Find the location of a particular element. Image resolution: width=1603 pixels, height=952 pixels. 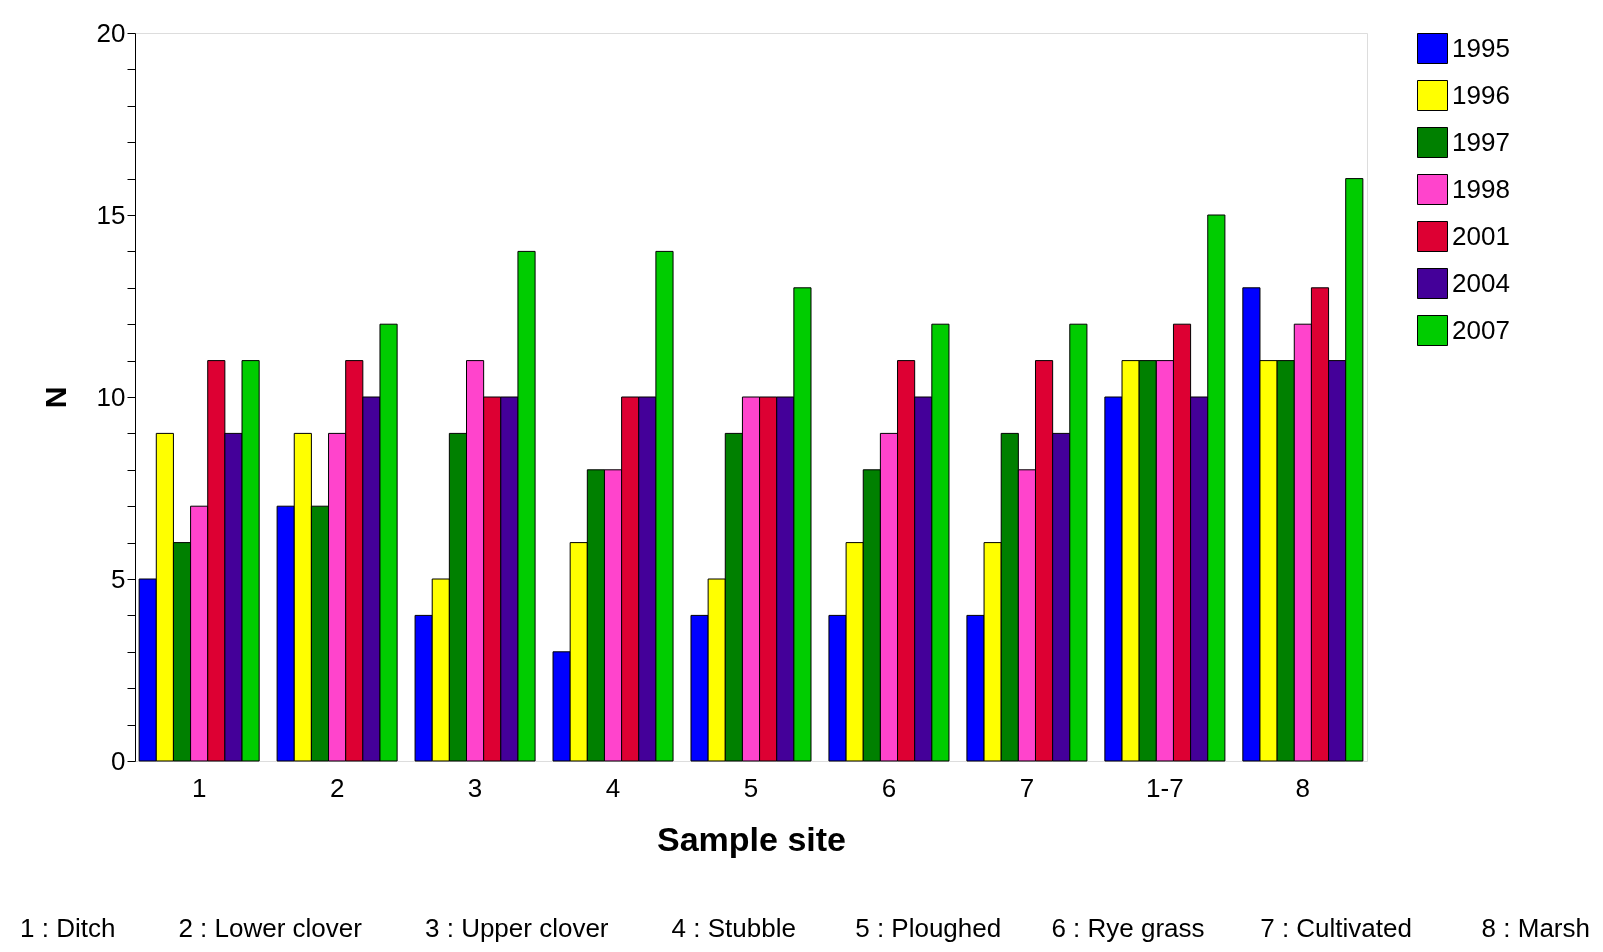

legend-label: 2001 is located at coordinates (1481, 235).